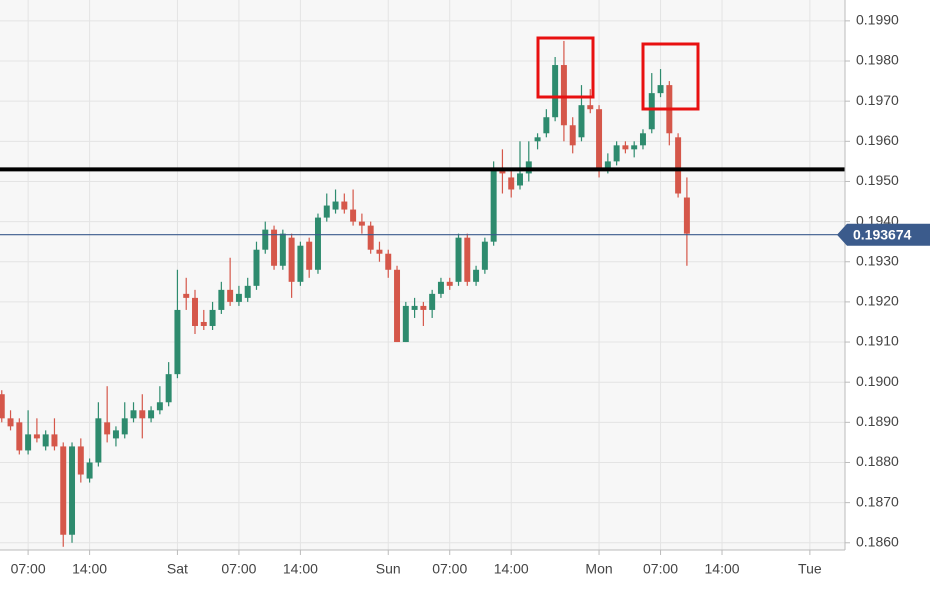  What do you see at coordinates (877, 341) in the screenshot?
I see `y-tick-label: 0.1910` at bounding box center [877, 341].